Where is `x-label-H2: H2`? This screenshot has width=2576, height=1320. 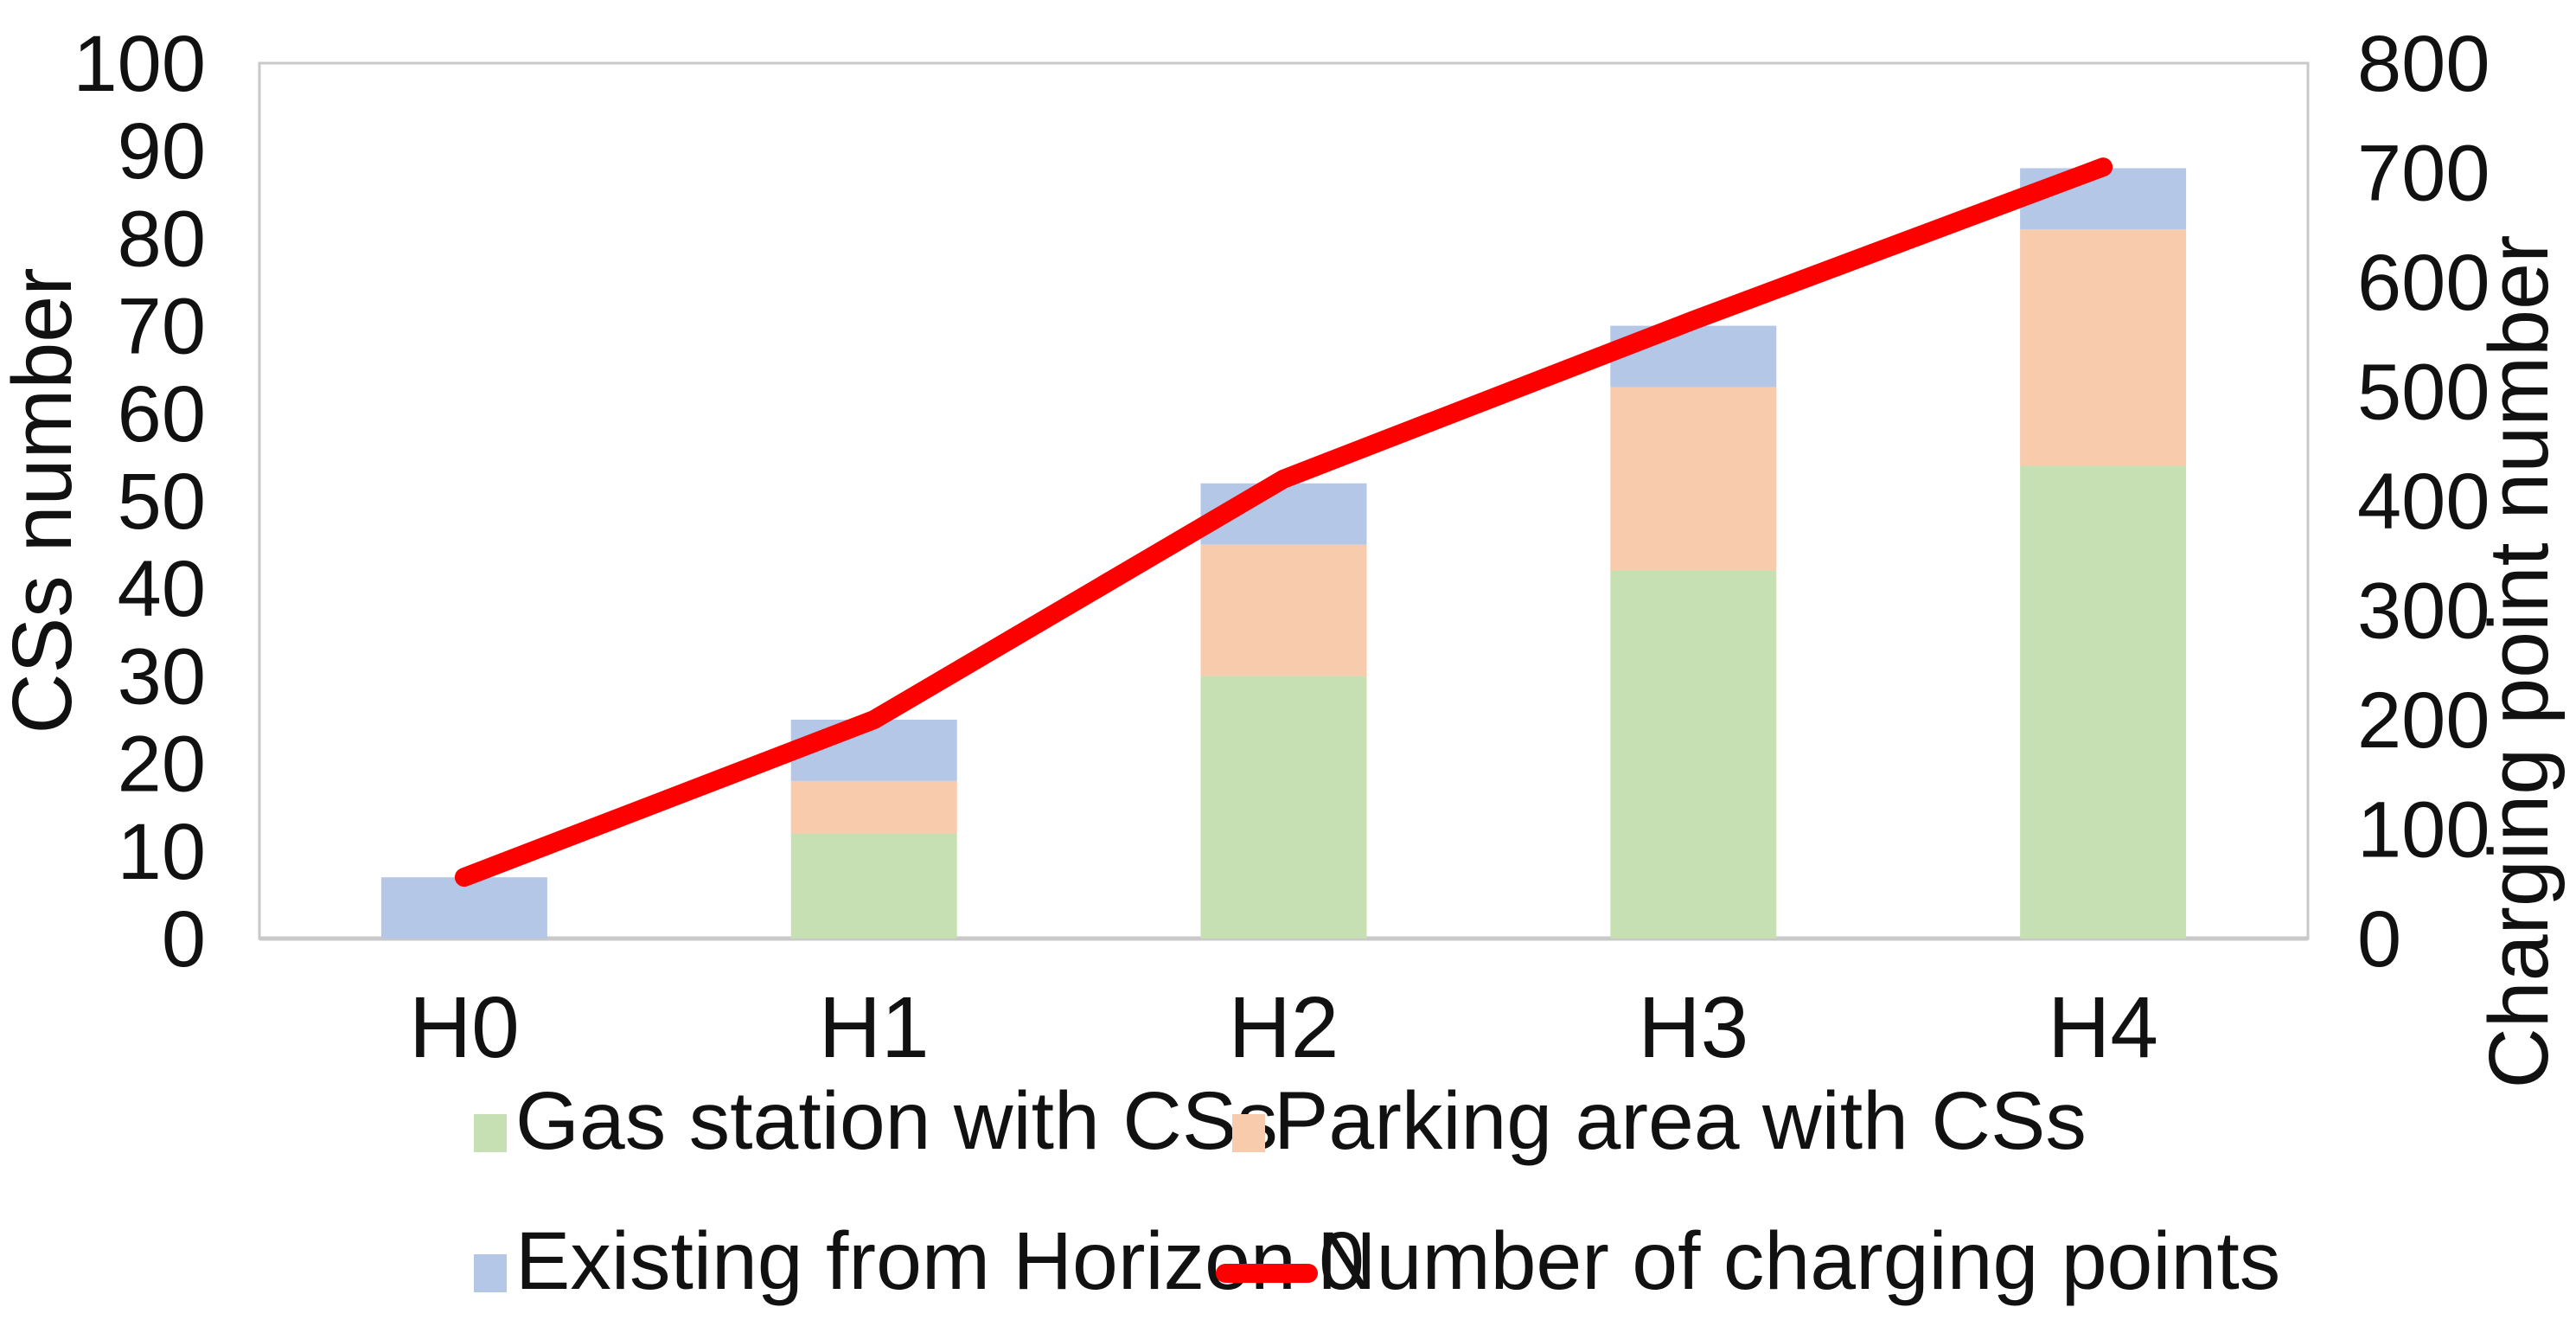 x-label-H2: H2 is located at coordinates (1284, 1027).